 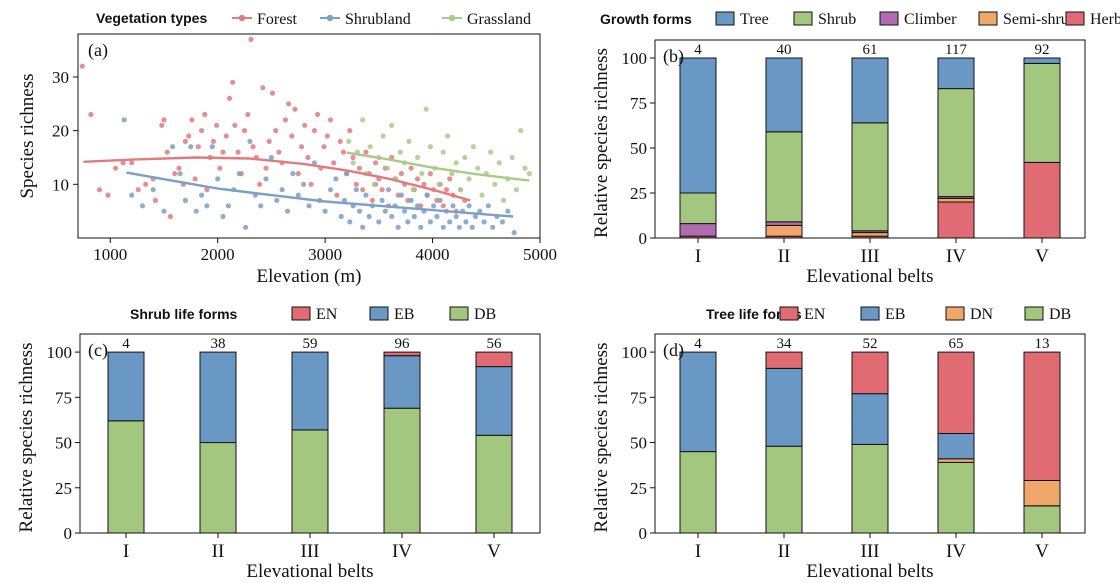 What do you see at coordinates (433, 254) in the screenshot?
I see `x-tick-label: 4000` at bounding box center [433, 254].